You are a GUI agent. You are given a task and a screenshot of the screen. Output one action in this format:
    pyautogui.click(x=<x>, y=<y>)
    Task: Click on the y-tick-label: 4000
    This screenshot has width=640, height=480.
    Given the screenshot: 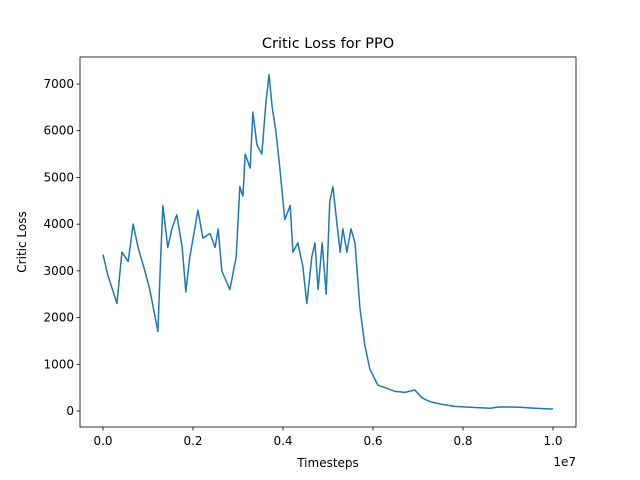 What is the action you would take?
    pyautogui.click(x=58, y=224)
    